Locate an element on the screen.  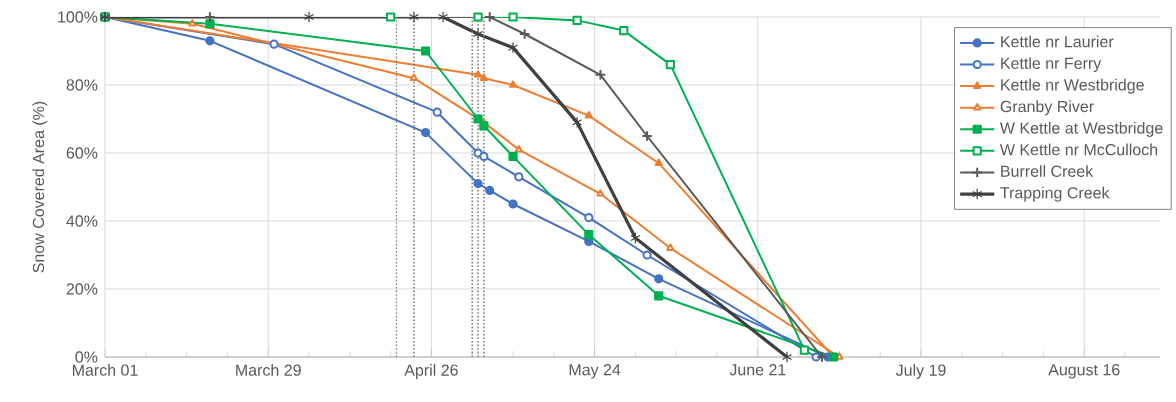
x-tick-label: March 01 is located at coordinates (105, 370).